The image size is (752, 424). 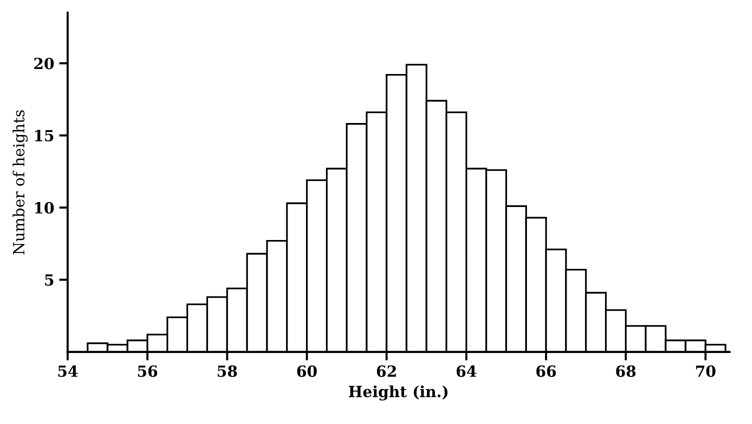 What do you see at coordinates (44, 136) in the screenshot?
I see `y-tick-label: 15` at bounding box center [44, 136].